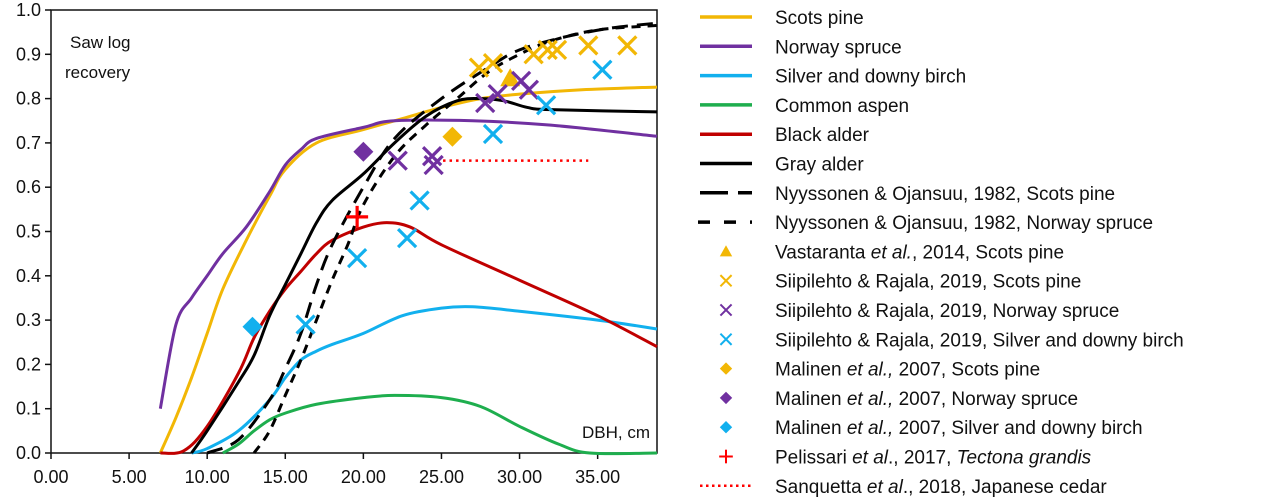 This screenshot has height=502, width=1280. What do you see at coordinates (933, 458) in the screenshot?
I see `legend-label: Pelissari et al., 2017, Tectona grandis` at bounding box center [933, 458].